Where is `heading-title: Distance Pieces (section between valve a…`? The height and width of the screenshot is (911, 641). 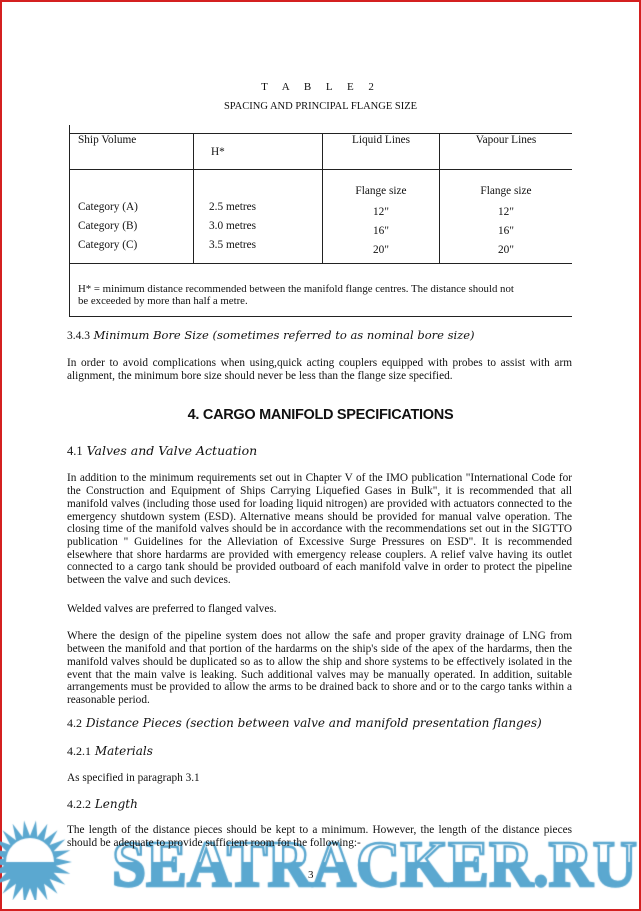
heading-title: Distance Pieces (section between valve a… is located at coordinates (313, 722).